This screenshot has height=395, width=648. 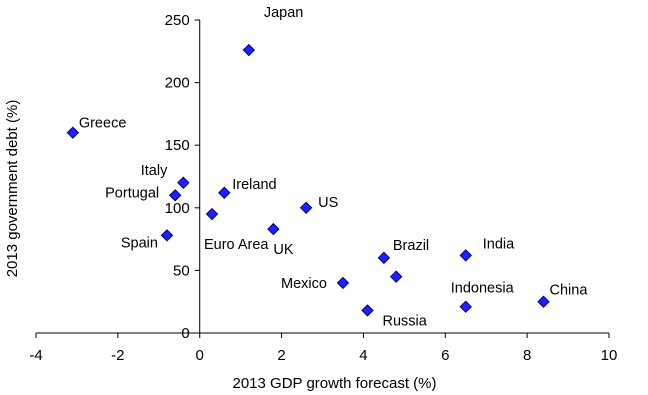 What do you see at coordinates (200, 355) in the screenshot?
I see `x-tick-label: 0` at bounding box center [200, 355].